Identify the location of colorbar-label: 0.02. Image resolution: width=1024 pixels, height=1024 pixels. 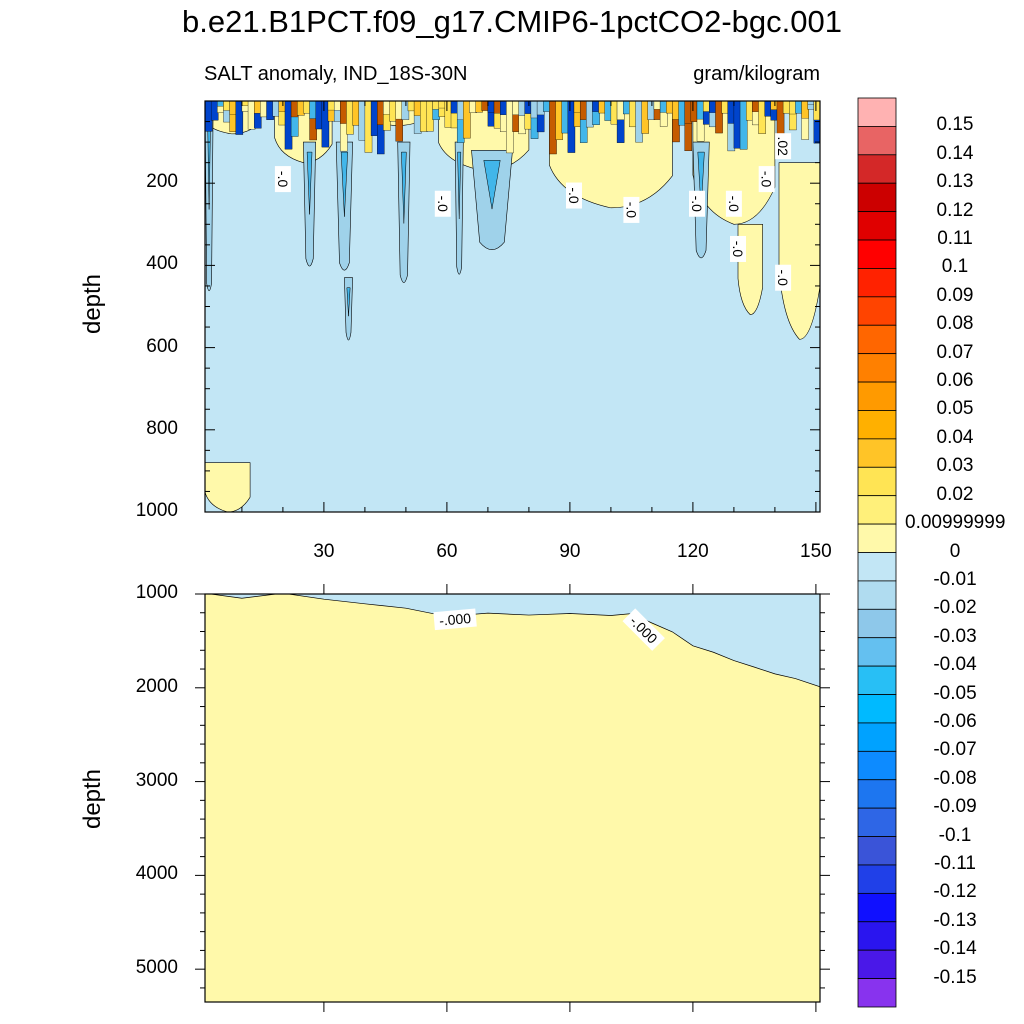
(955, 494).